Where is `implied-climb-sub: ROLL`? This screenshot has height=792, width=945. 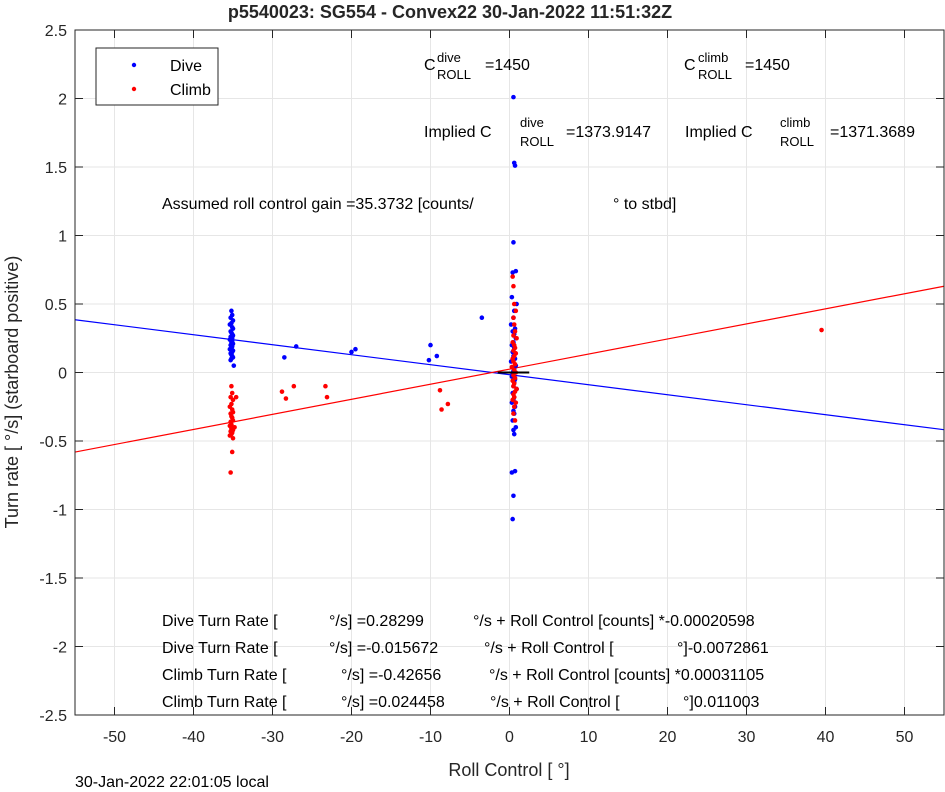 implied-climb-sub: ROLL is located at coordinates (797, 141).